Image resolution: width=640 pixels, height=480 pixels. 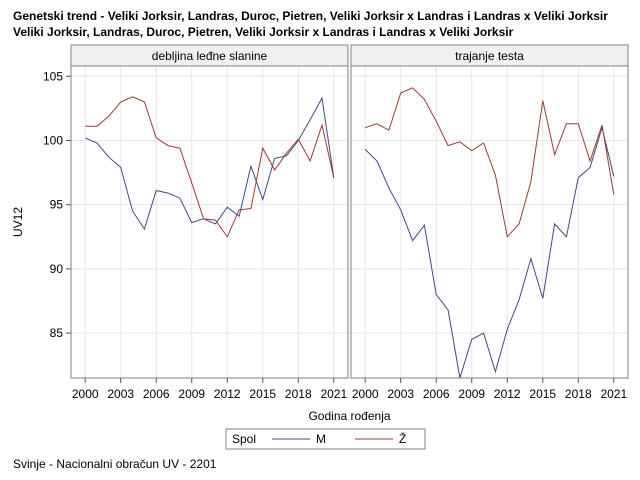 What do you see at coordinates (244, 439) in the screenshot?
I see `legend-title: Spol` at bounding box center [244, 439].